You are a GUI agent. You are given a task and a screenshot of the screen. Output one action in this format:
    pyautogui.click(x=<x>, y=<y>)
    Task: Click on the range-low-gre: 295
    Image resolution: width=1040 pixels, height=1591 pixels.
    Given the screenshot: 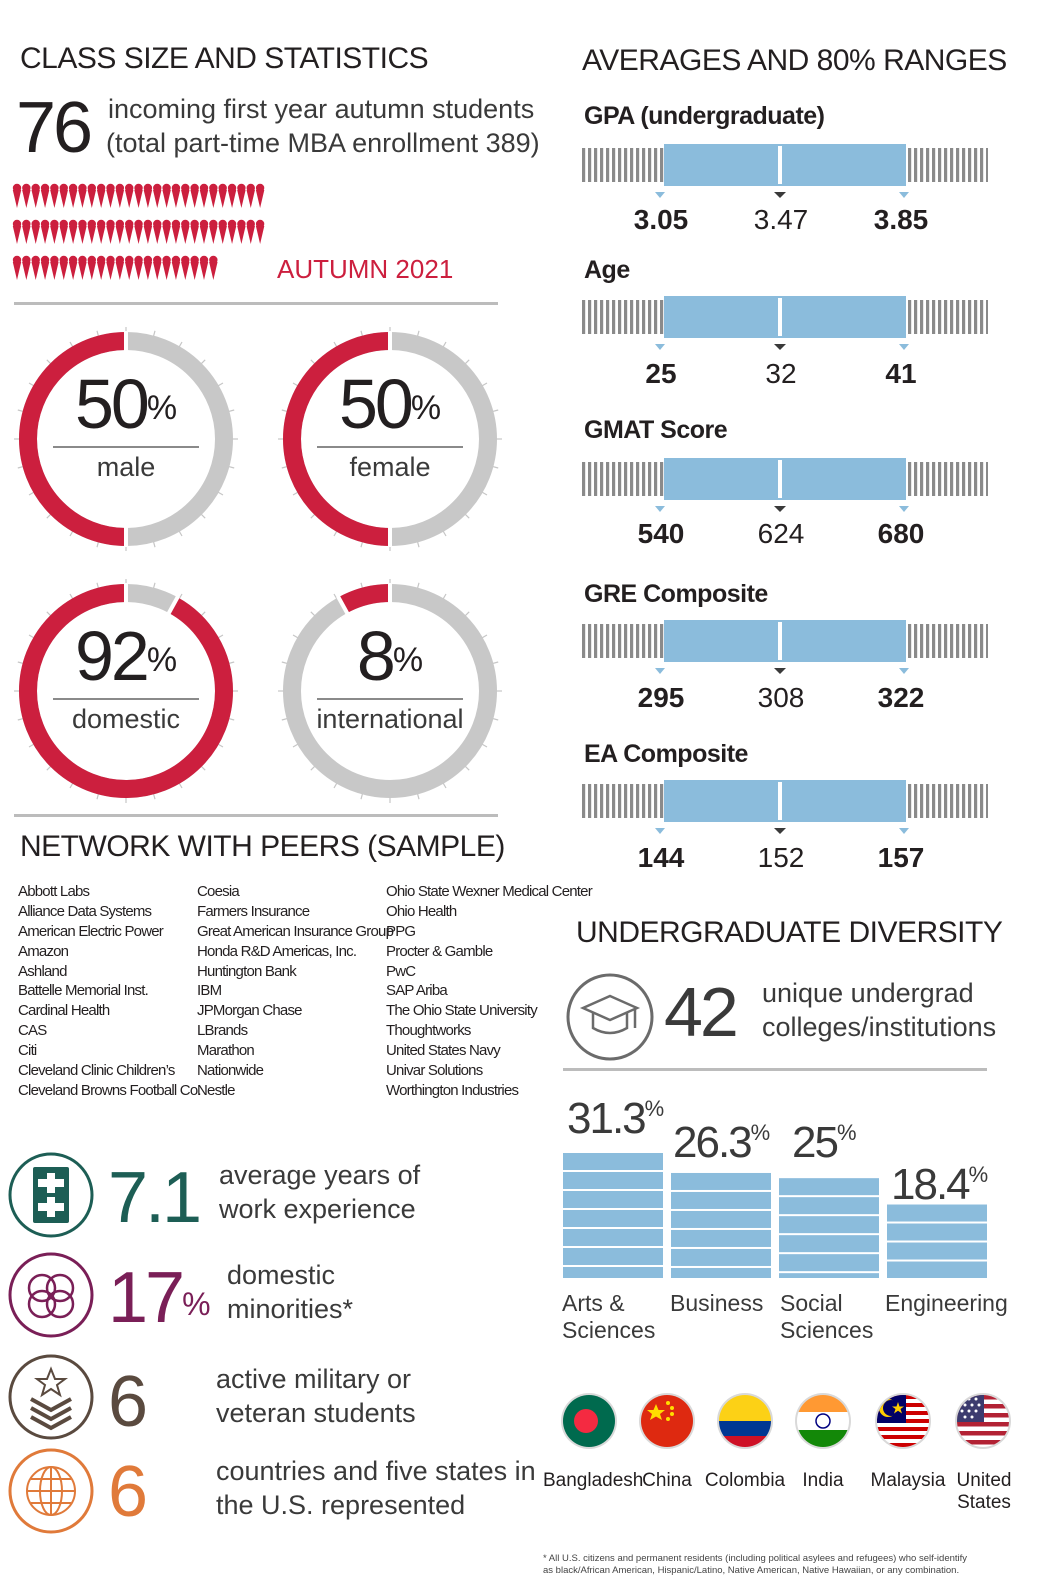 What is the action you would take?
    pyautogui.click(x=661, y=697)
    